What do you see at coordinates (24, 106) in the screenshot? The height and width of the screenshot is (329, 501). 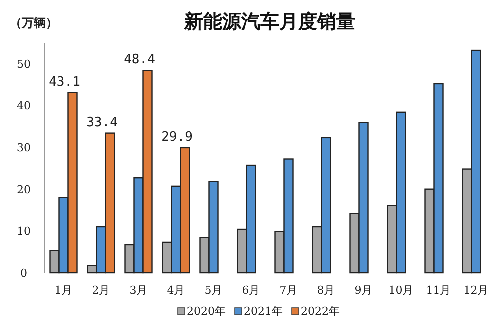 I see `y-tick-label: 40` at bounding box center [24, 106].